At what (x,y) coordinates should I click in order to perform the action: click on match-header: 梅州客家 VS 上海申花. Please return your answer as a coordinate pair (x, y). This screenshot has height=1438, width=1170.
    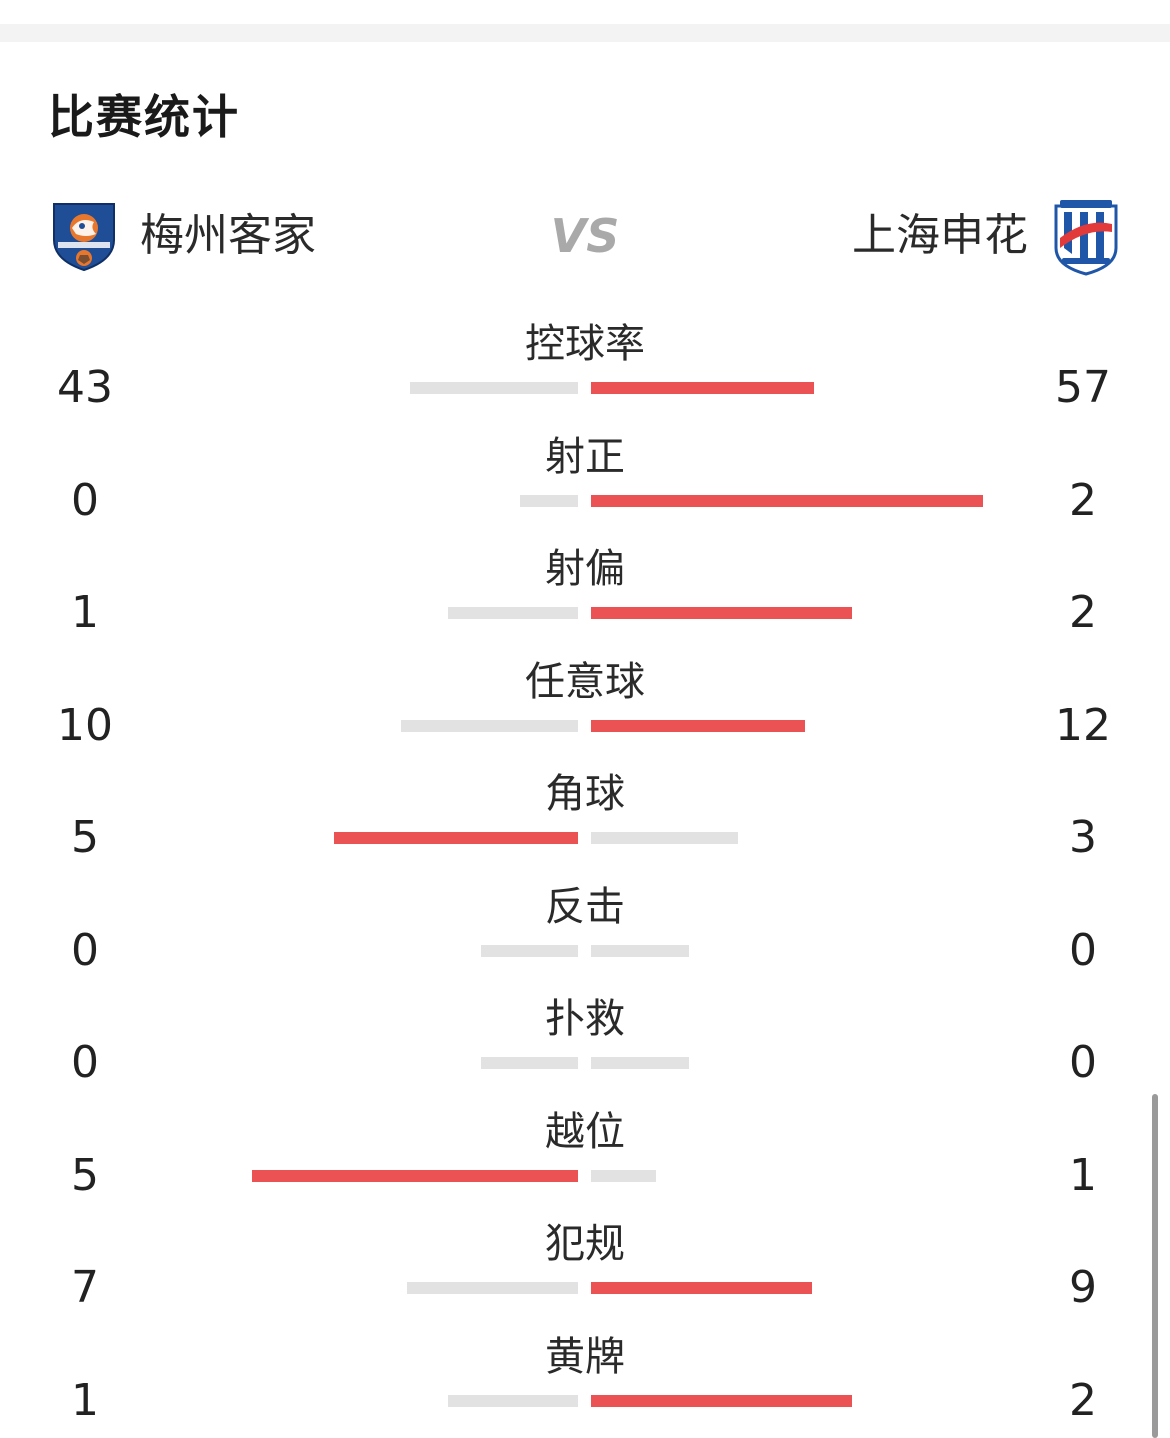
    Looking at the image, I should click on (585, 236).